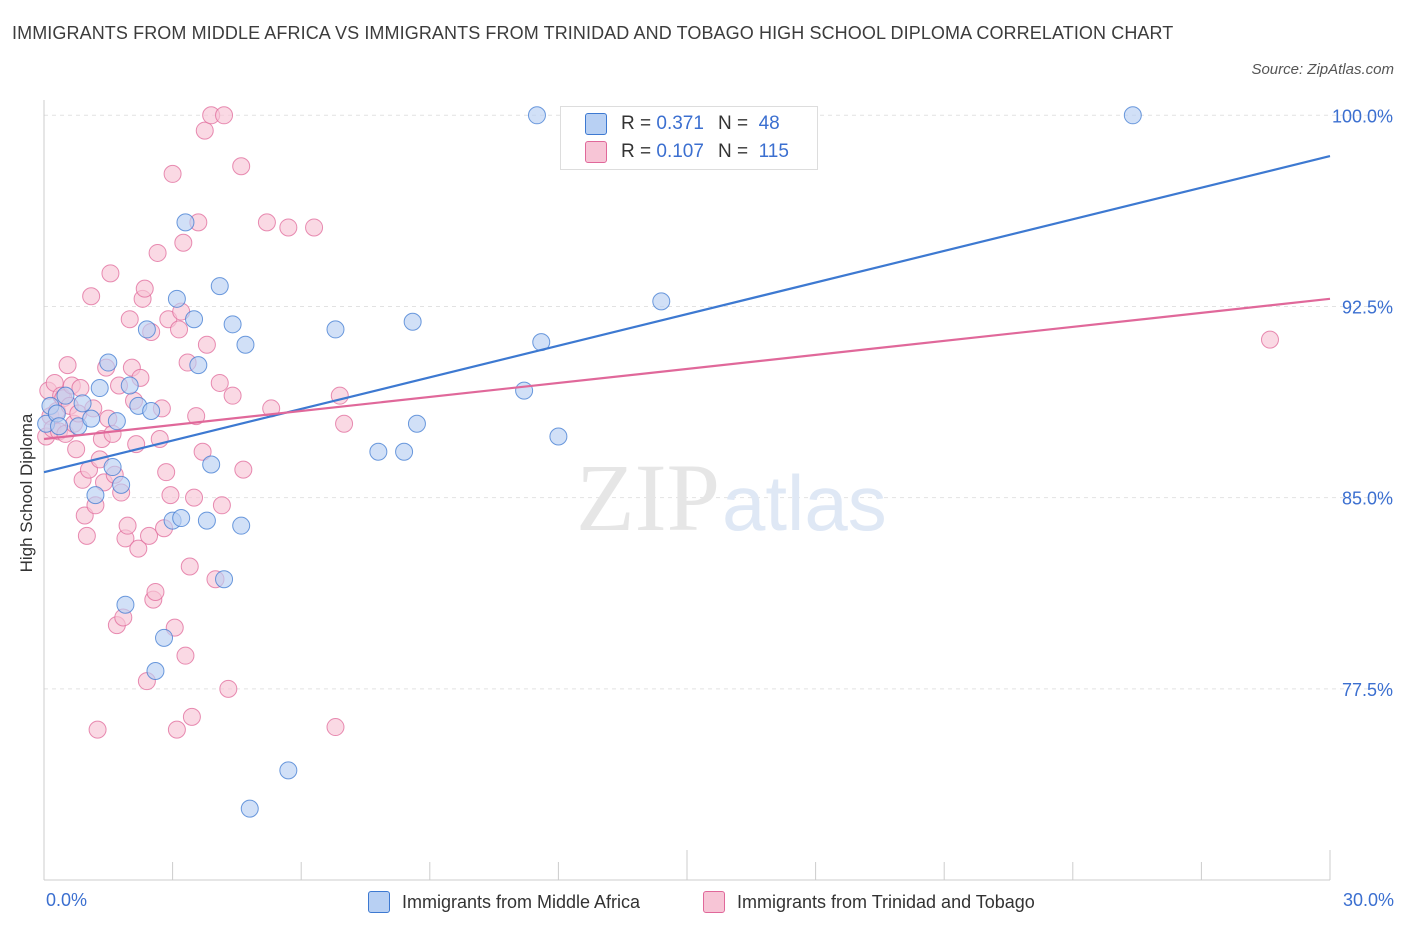 The height and width of the screenshot is (930, 1406). What do you see at coordinates (1367, 499) in the screenshot?
I see `y-tick-label: 85.0%` at bounding box center [1367, 499].